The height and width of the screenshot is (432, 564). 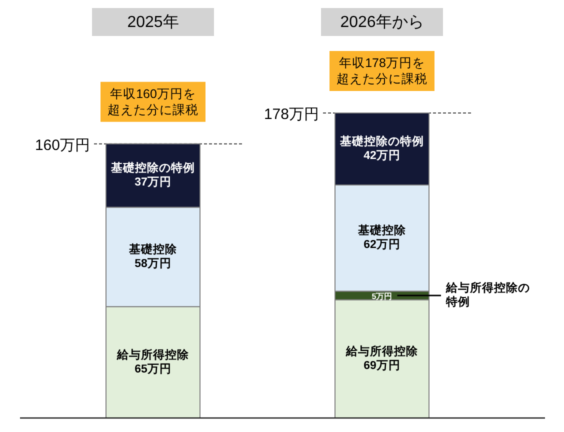 I want to click on x-tick-label: 2025年, so click(x=153, y=22).